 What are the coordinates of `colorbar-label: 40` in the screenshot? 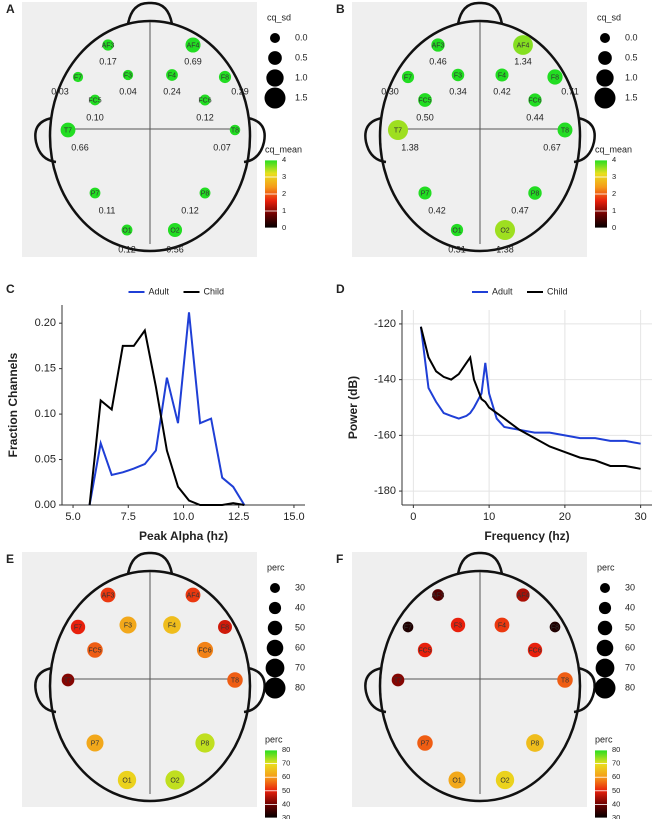 It's located at (286, 803).